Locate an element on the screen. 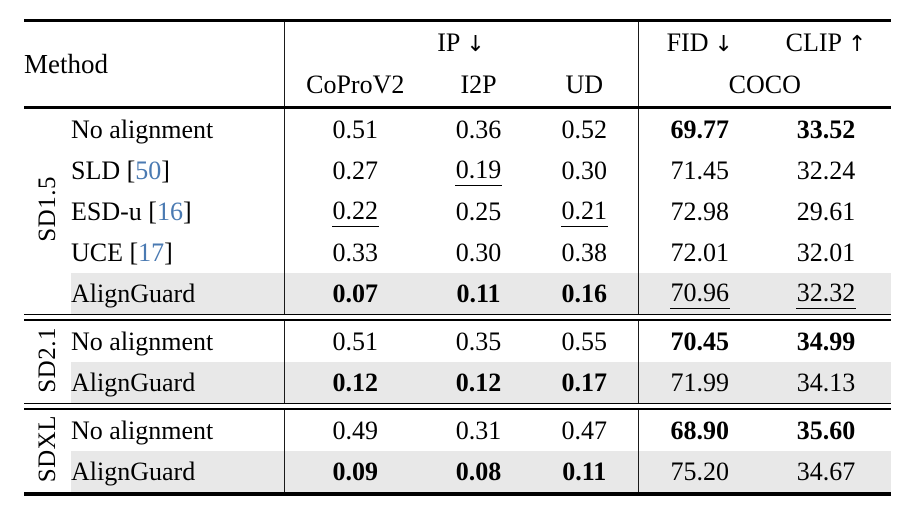 The height and width of the screenshot is (516, 912). citation-link: 17 is located at coordinates (151, 252).